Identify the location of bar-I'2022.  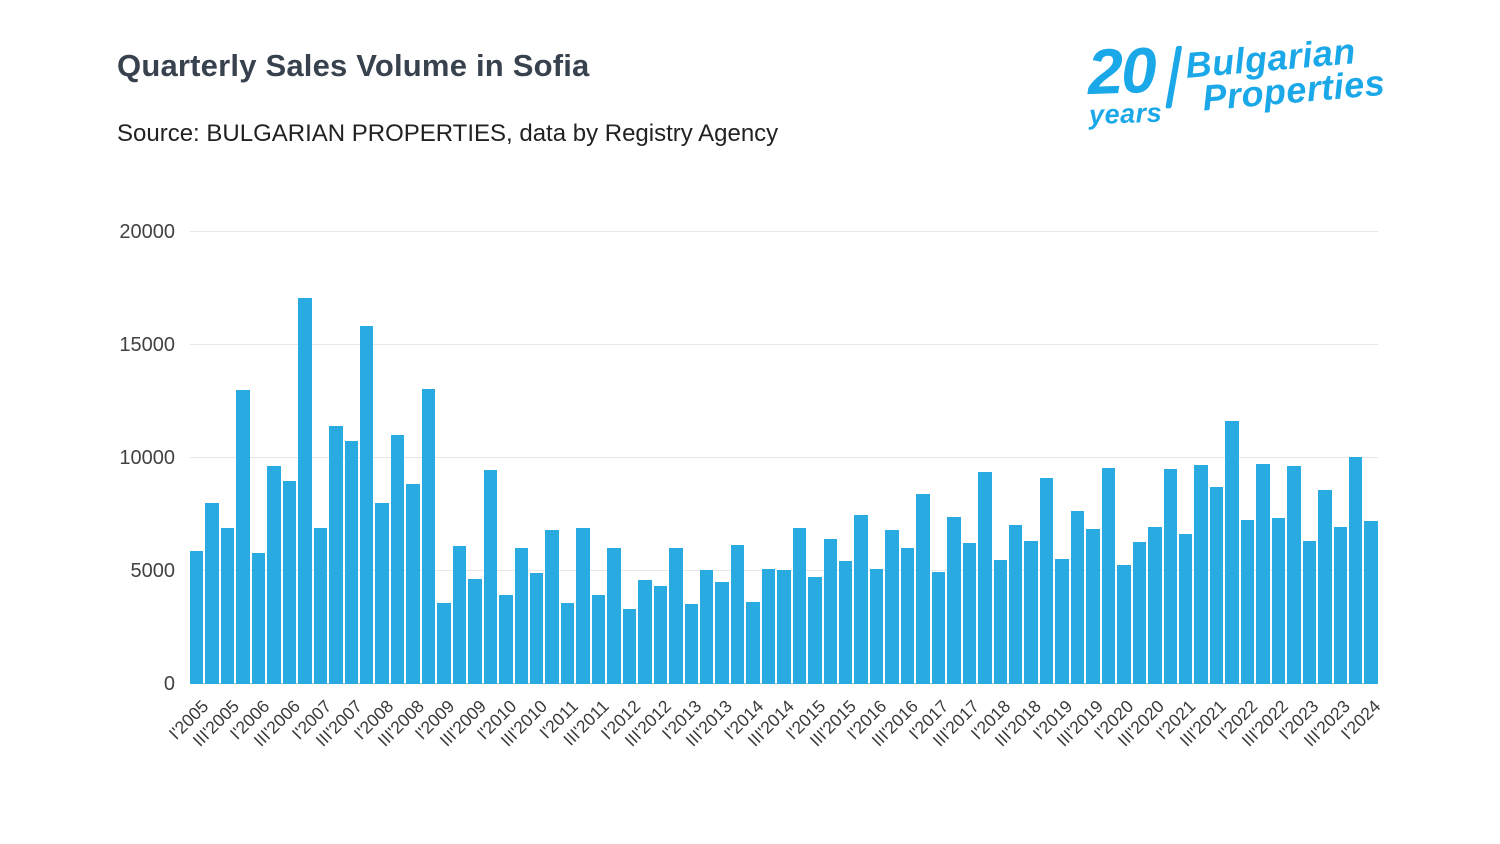
(1247, 602).